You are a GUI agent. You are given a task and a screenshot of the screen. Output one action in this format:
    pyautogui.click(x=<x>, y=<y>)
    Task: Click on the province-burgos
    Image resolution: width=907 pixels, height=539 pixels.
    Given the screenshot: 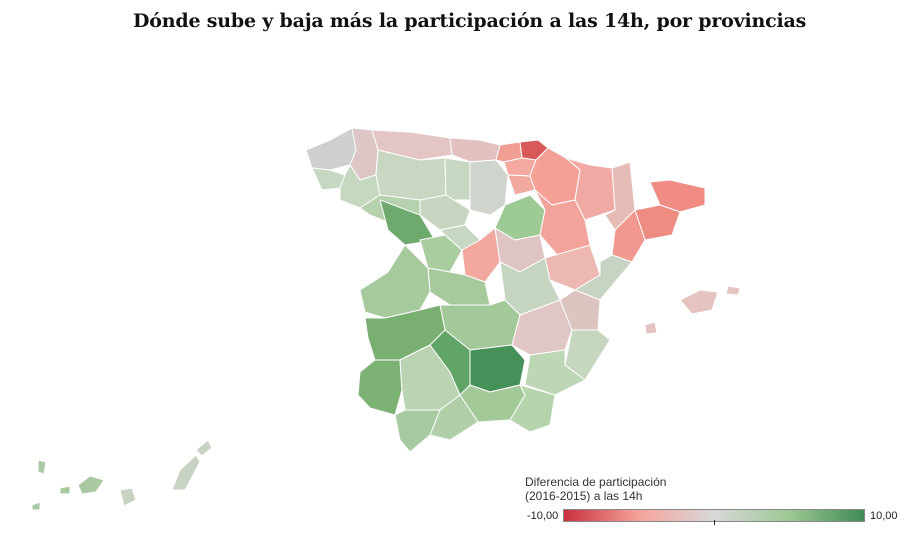 What is the action you would take?
    pyautogui.click(x=489, y=187)
    